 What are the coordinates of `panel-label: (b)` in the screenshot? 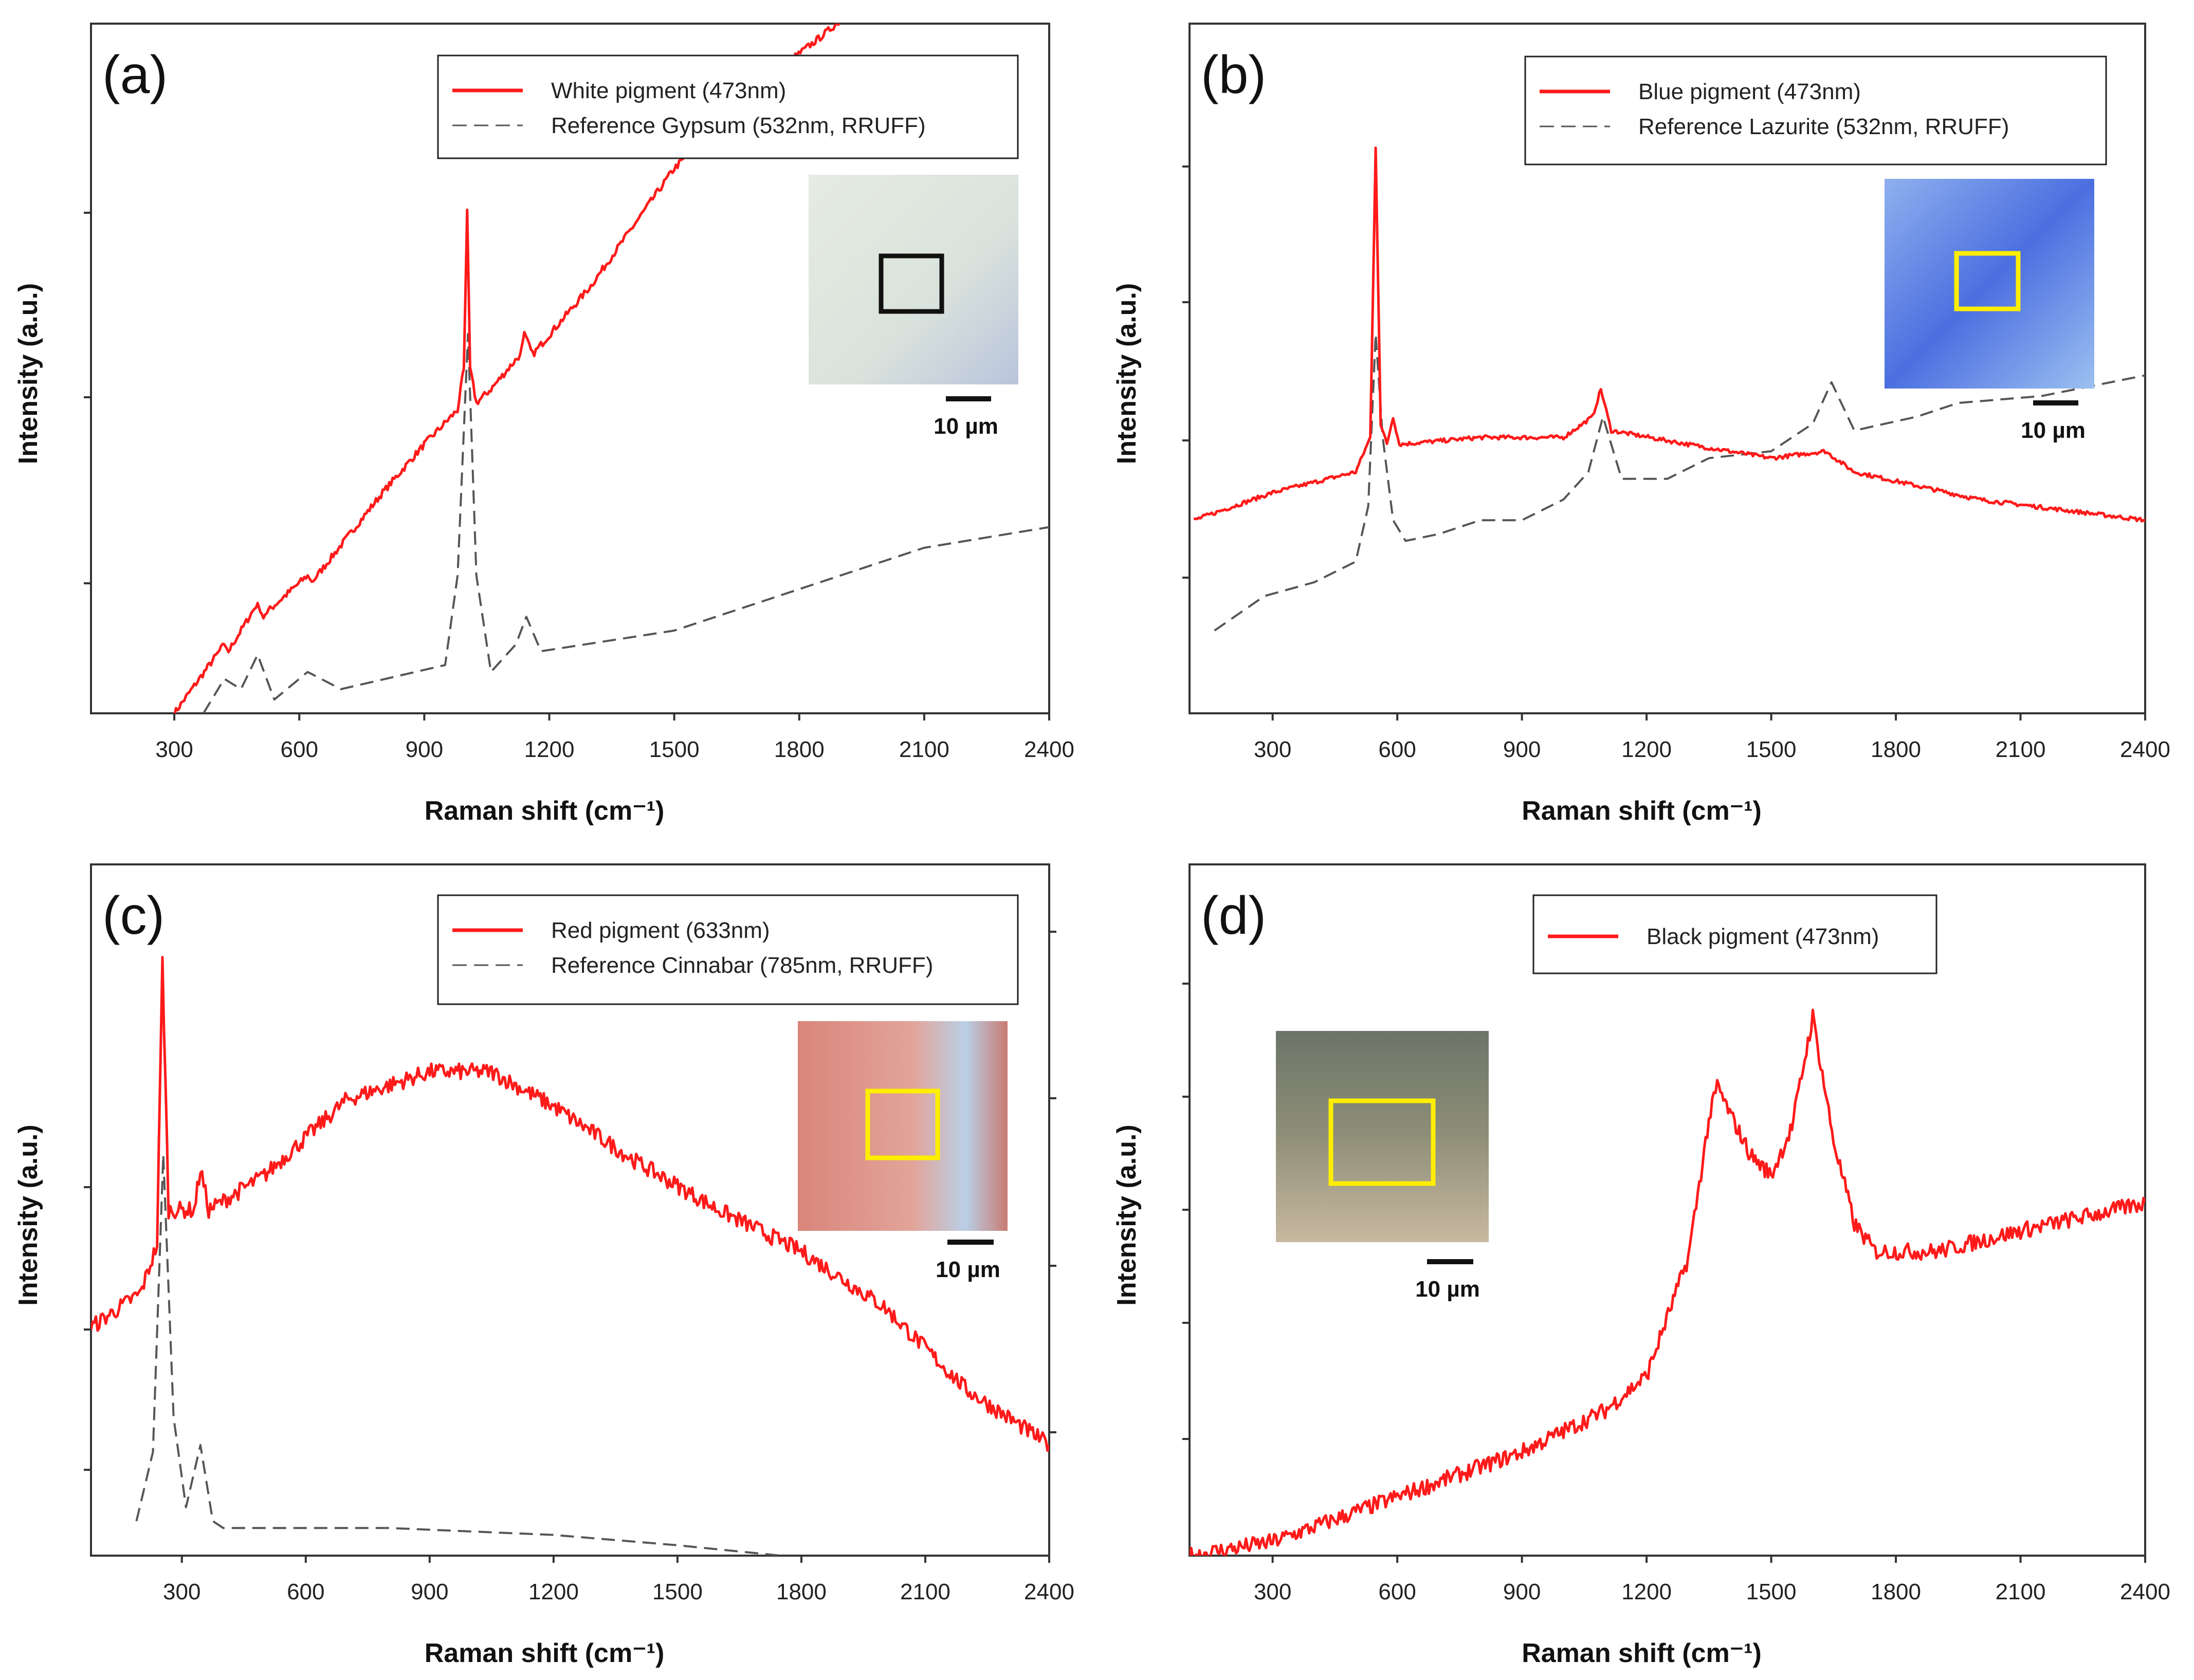 It's located at (1233, 75).